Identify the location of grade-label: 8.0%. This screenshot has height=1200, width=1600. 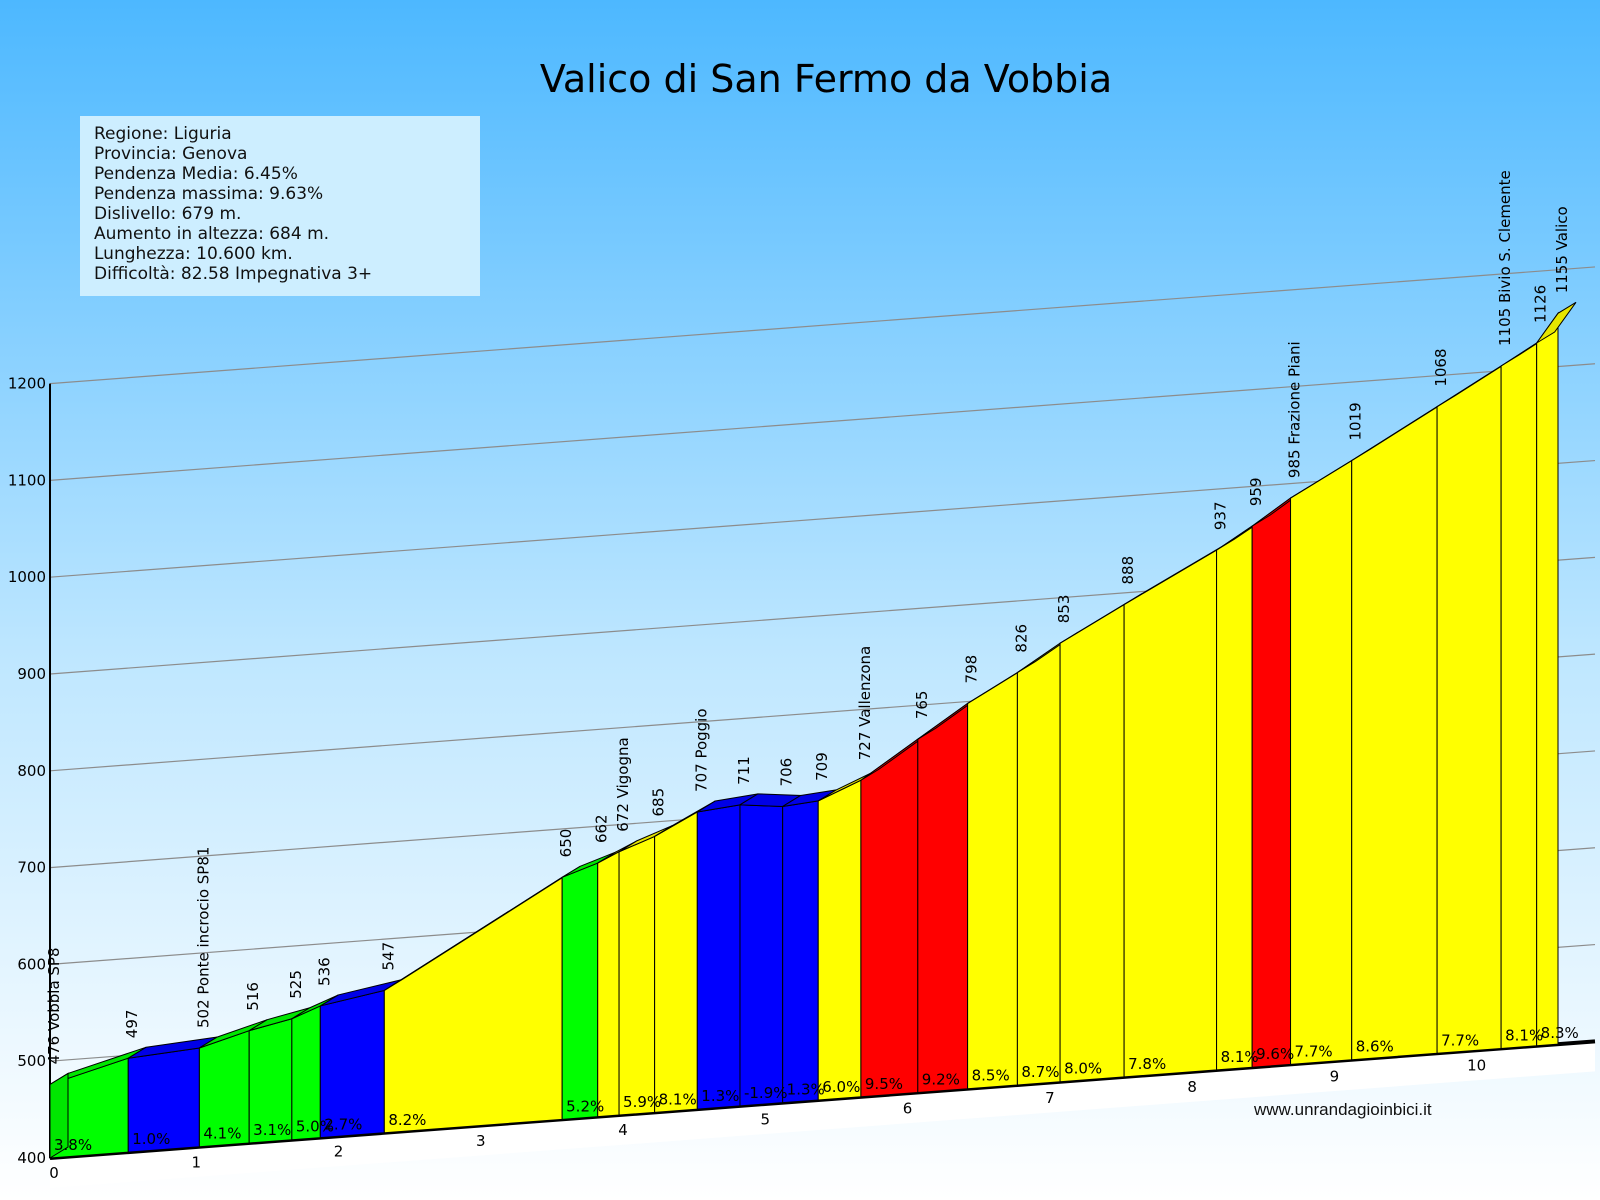
(1083, 1069).